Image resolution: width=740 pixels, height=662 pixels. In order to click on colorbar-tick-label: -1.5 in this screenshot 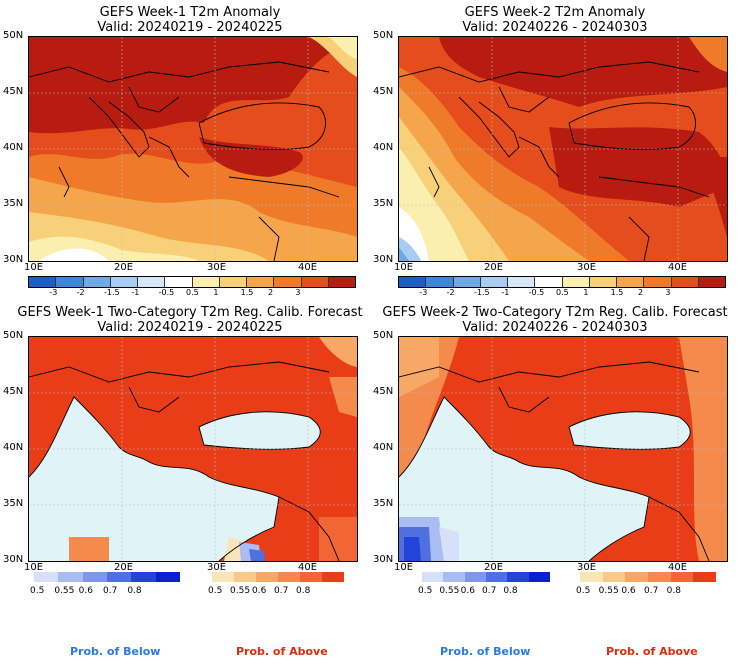, I will do `click(112, 292)`.